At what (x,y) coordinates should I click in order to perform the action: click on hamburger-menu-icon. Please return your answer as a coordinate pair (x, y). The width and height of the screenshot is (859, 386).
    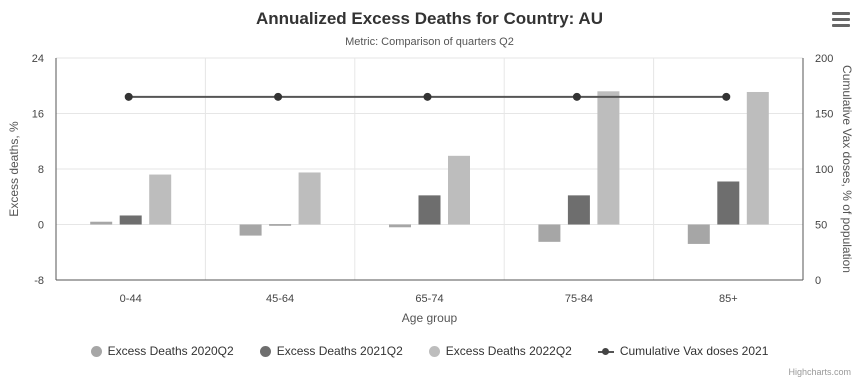
    Looking at the image, I should click on (841, 20).